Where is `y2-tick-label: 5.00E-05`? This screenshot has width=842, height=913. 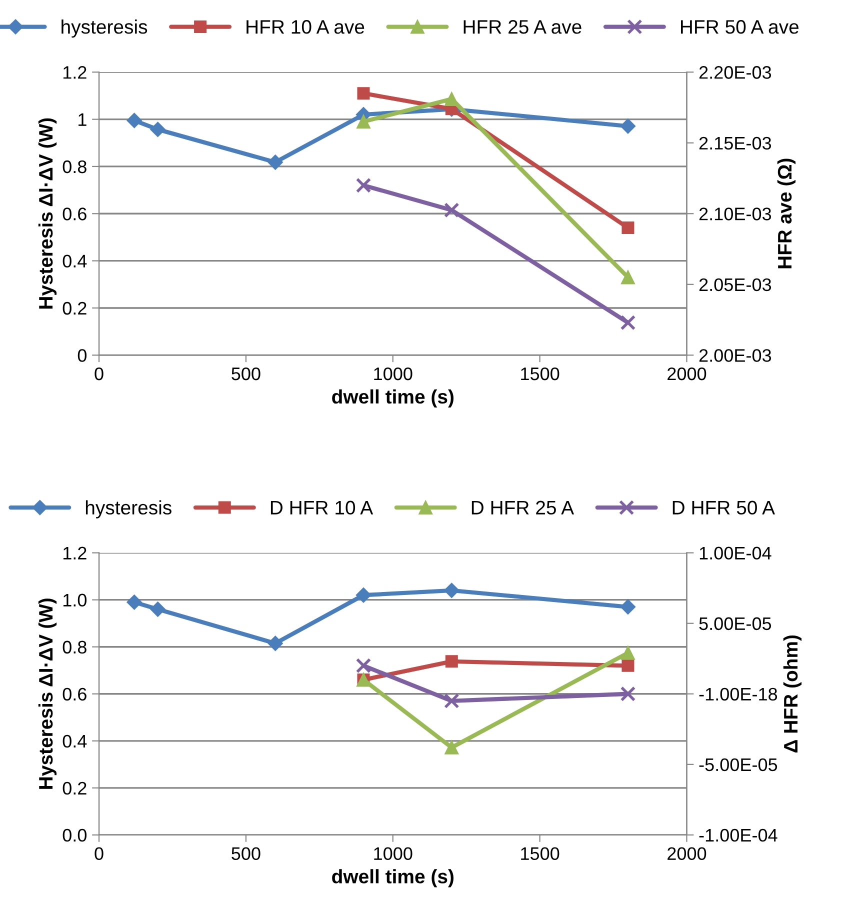 y2-tick-label: 5.00E-05 is located at coordinates (735, 623).